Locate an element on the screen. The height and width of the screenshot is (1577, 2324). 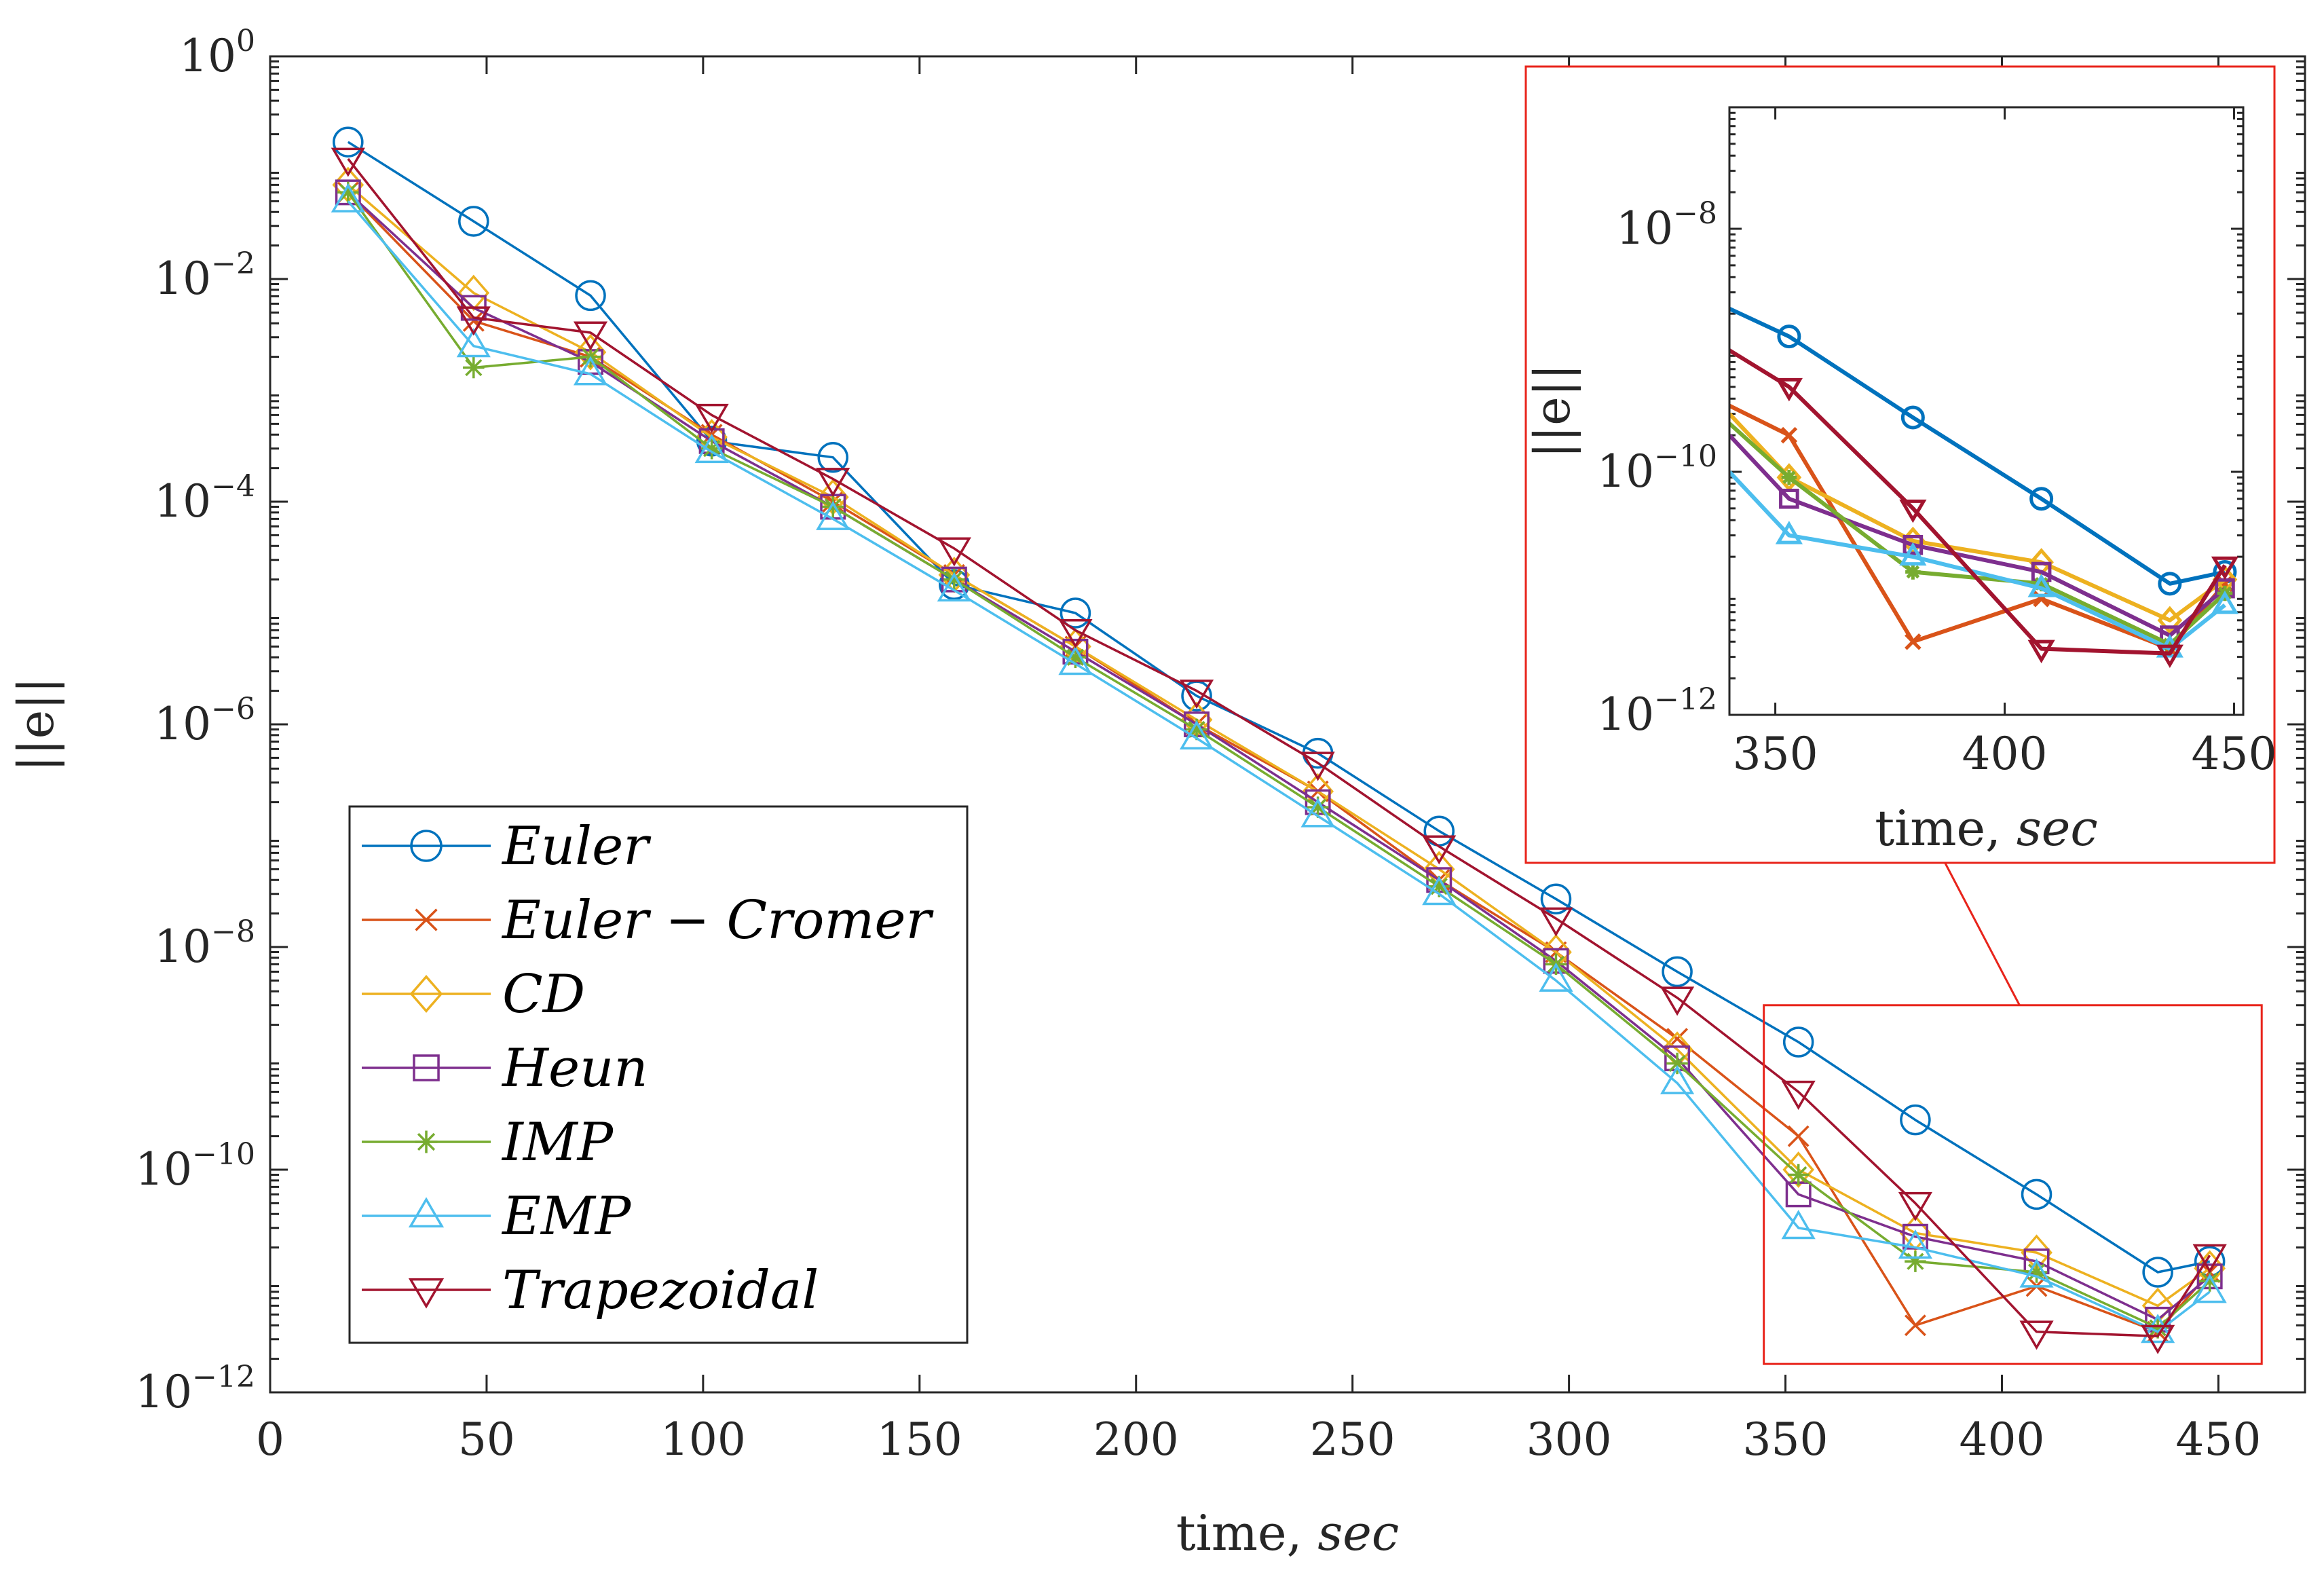
main-y-tick-label: 10⁻¹⁰ is located at coordinates (195, 1166).